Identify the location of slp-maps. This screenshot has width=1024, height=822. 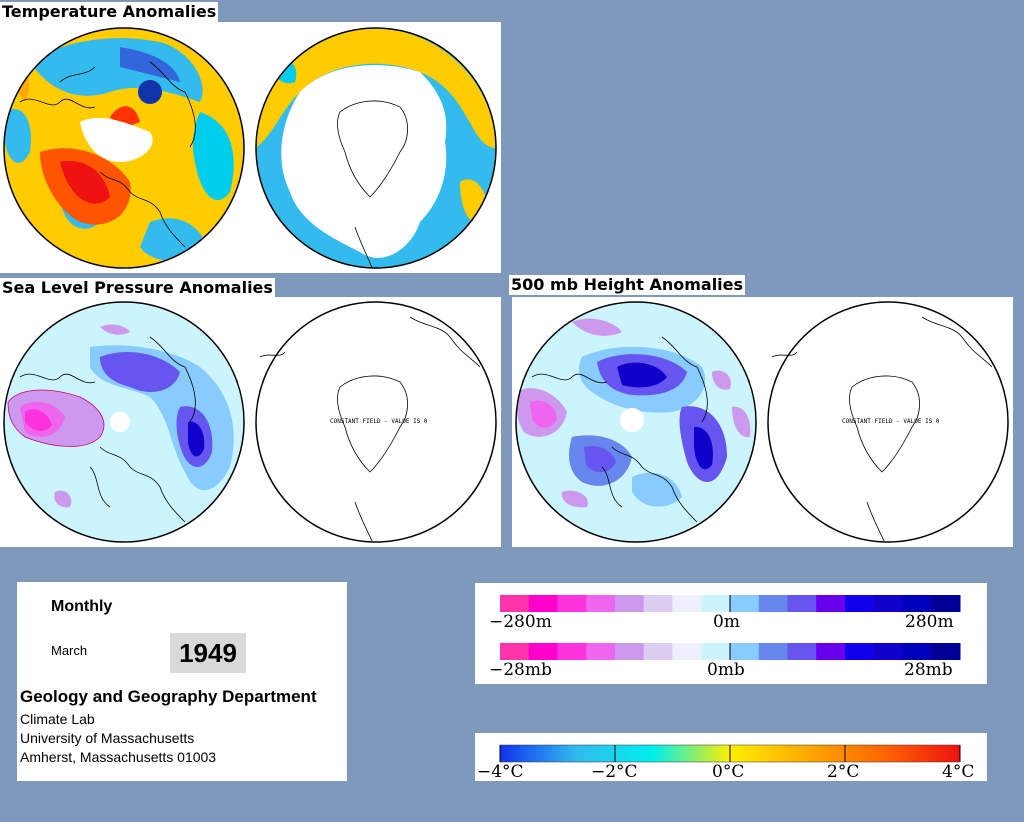
(250, 422).